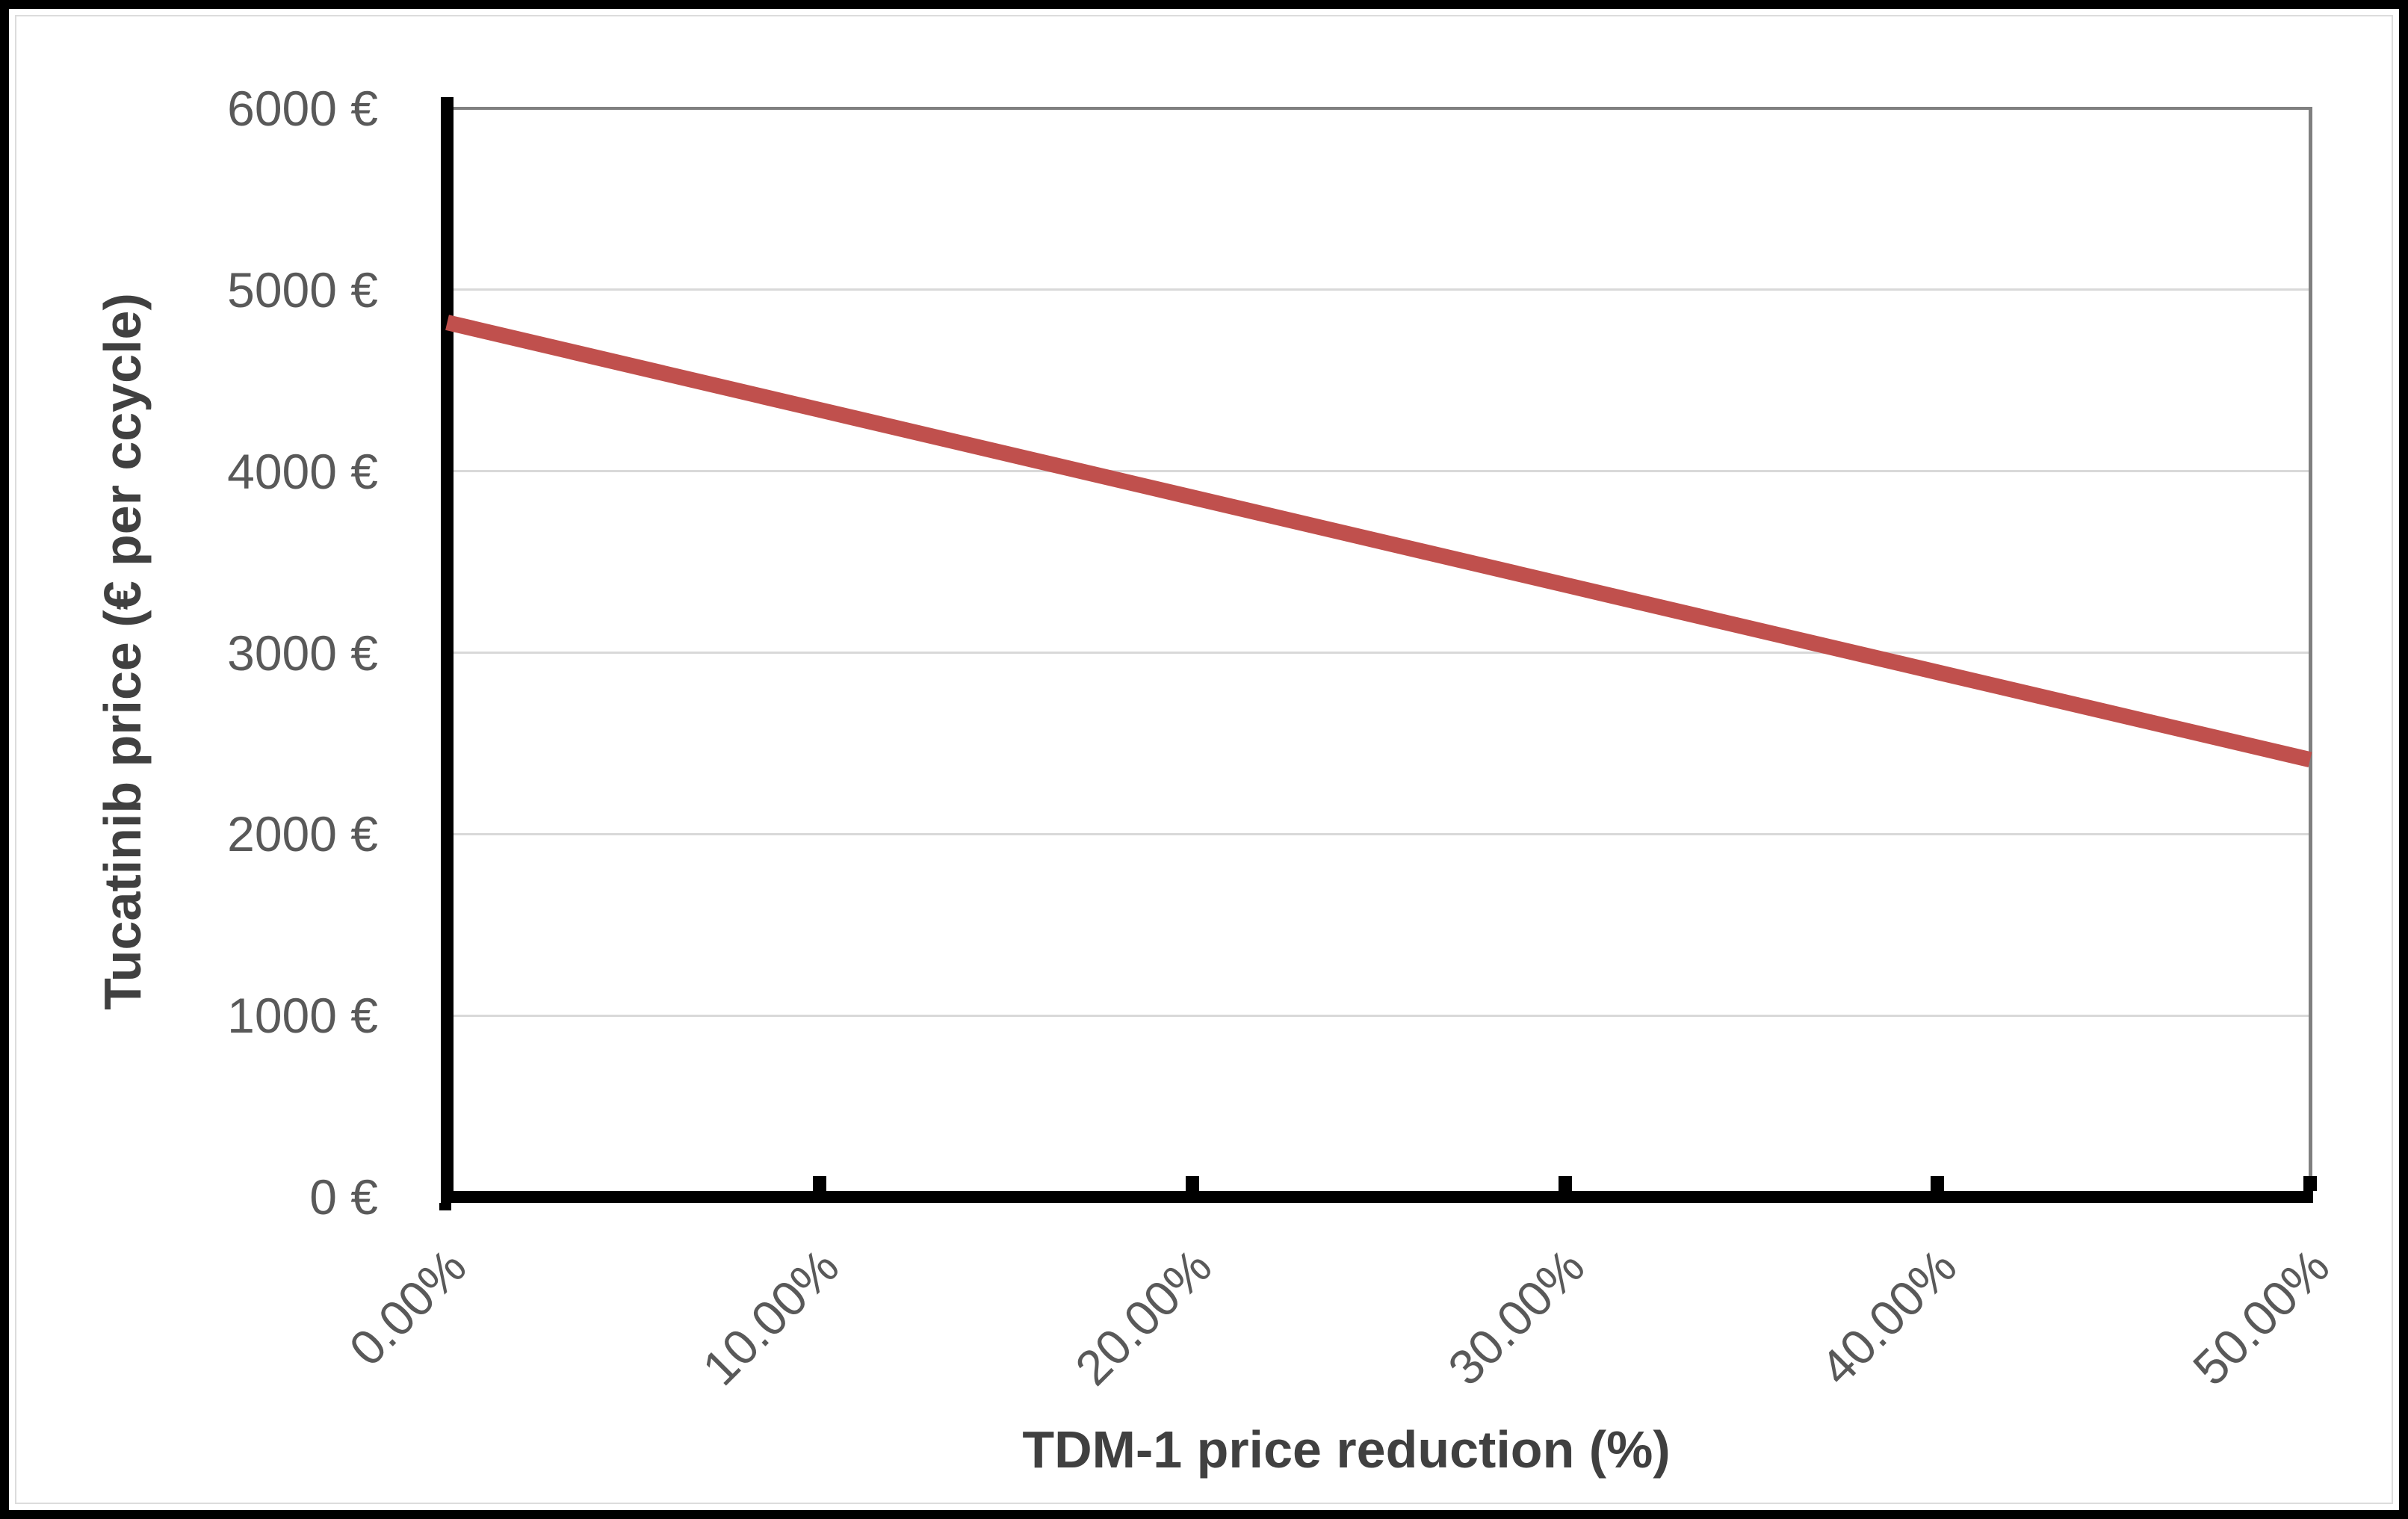 Image resolution: width=2408 pixels, height=1519 pixels. Describe the element at coordinates (302, 1016) in the screenshot. I see `y-tick-label: 1000 €` at that location.